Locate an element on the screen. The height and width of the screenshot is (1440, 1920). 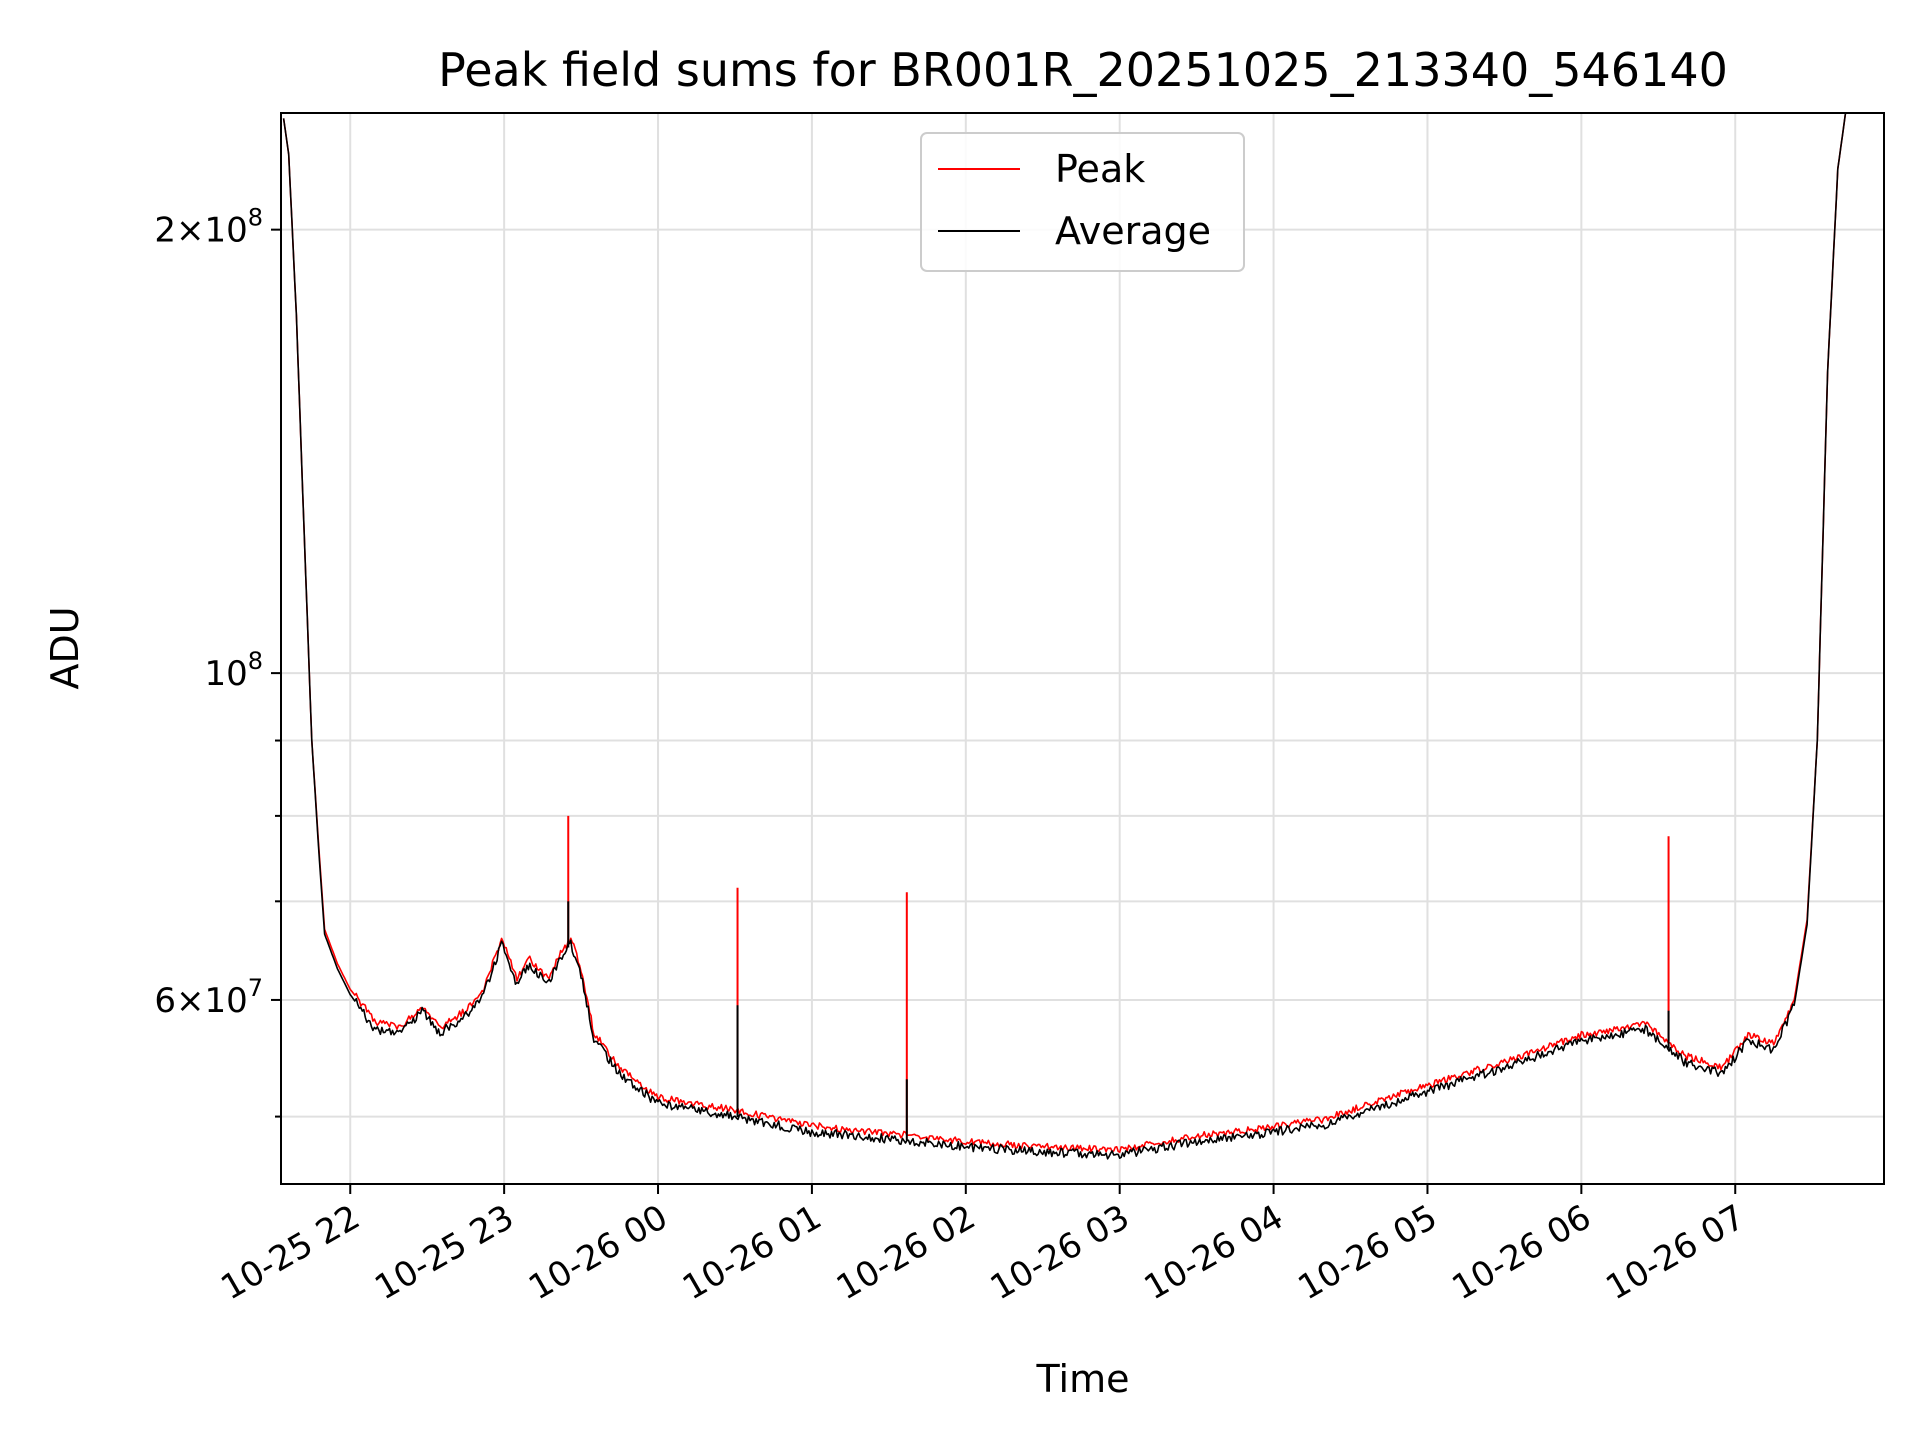
y-axis-ticks: 6×107 108 2×108 is located at coordinates (217, 661).